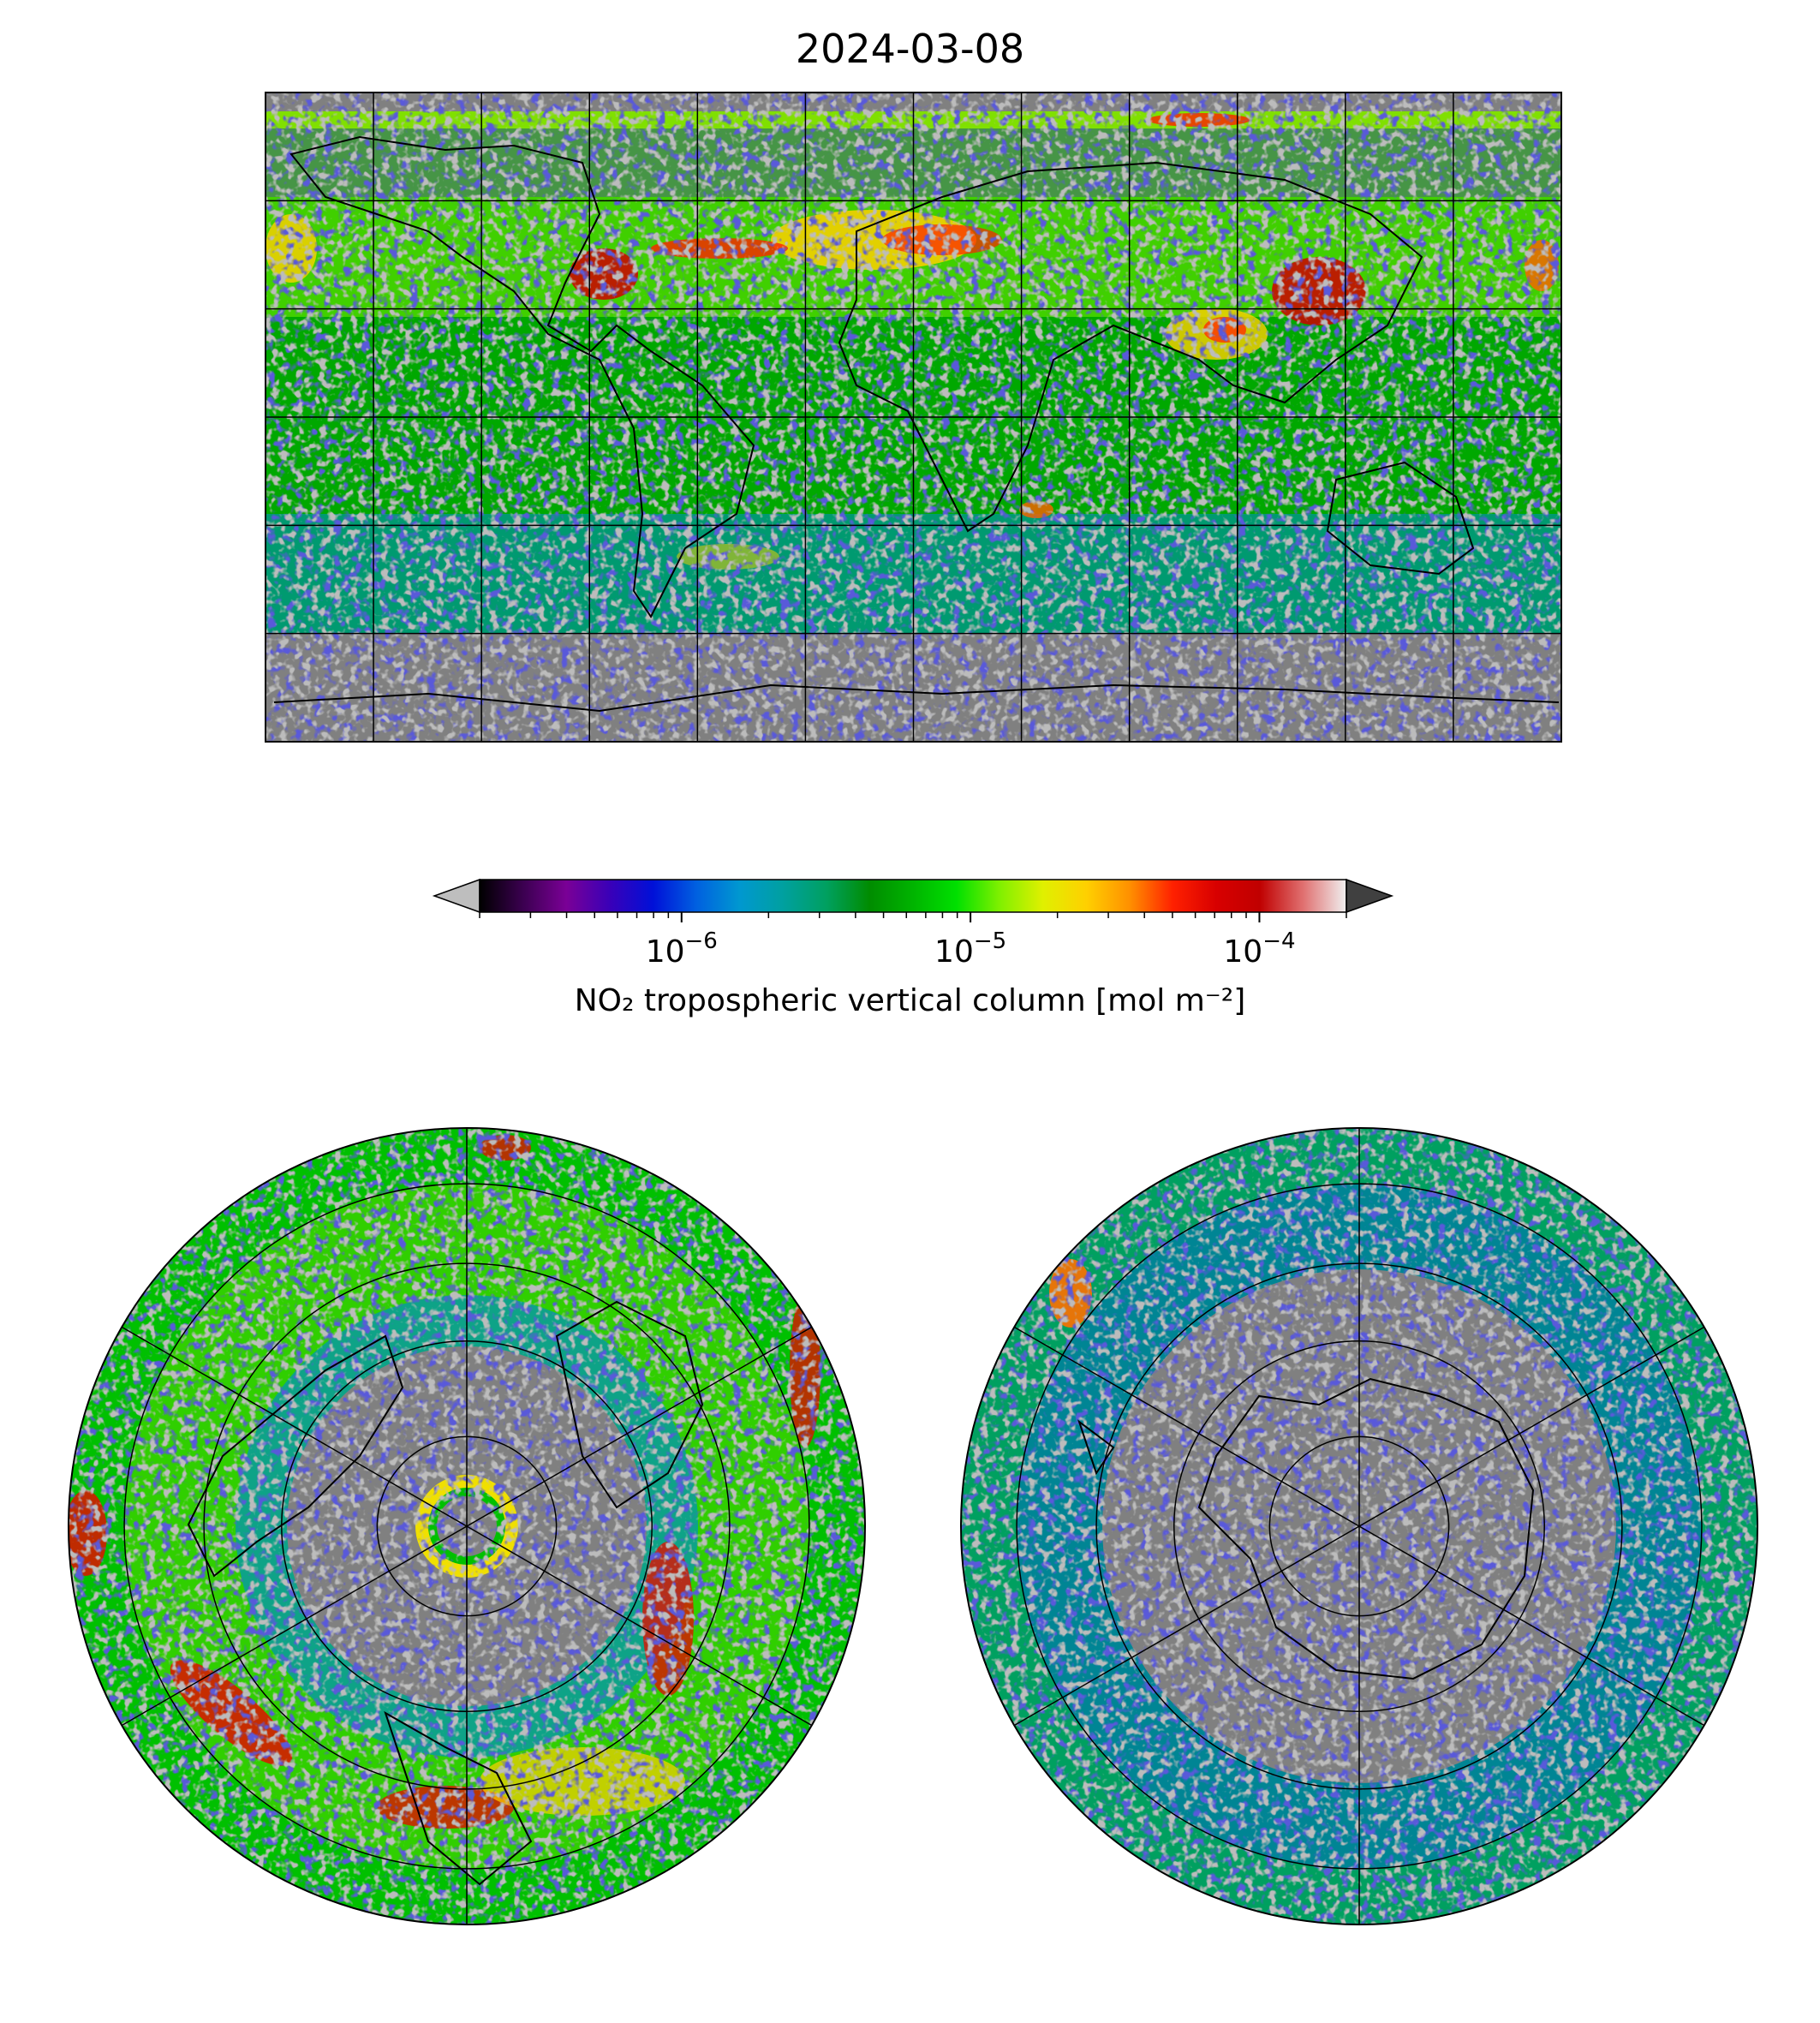 Image resolution: width=1820 pixels, height=2023 pixels. I want to click on colorbar: 10⁻⁶ 10⁻⁵ 10⁻⁴, so click(913, 924).